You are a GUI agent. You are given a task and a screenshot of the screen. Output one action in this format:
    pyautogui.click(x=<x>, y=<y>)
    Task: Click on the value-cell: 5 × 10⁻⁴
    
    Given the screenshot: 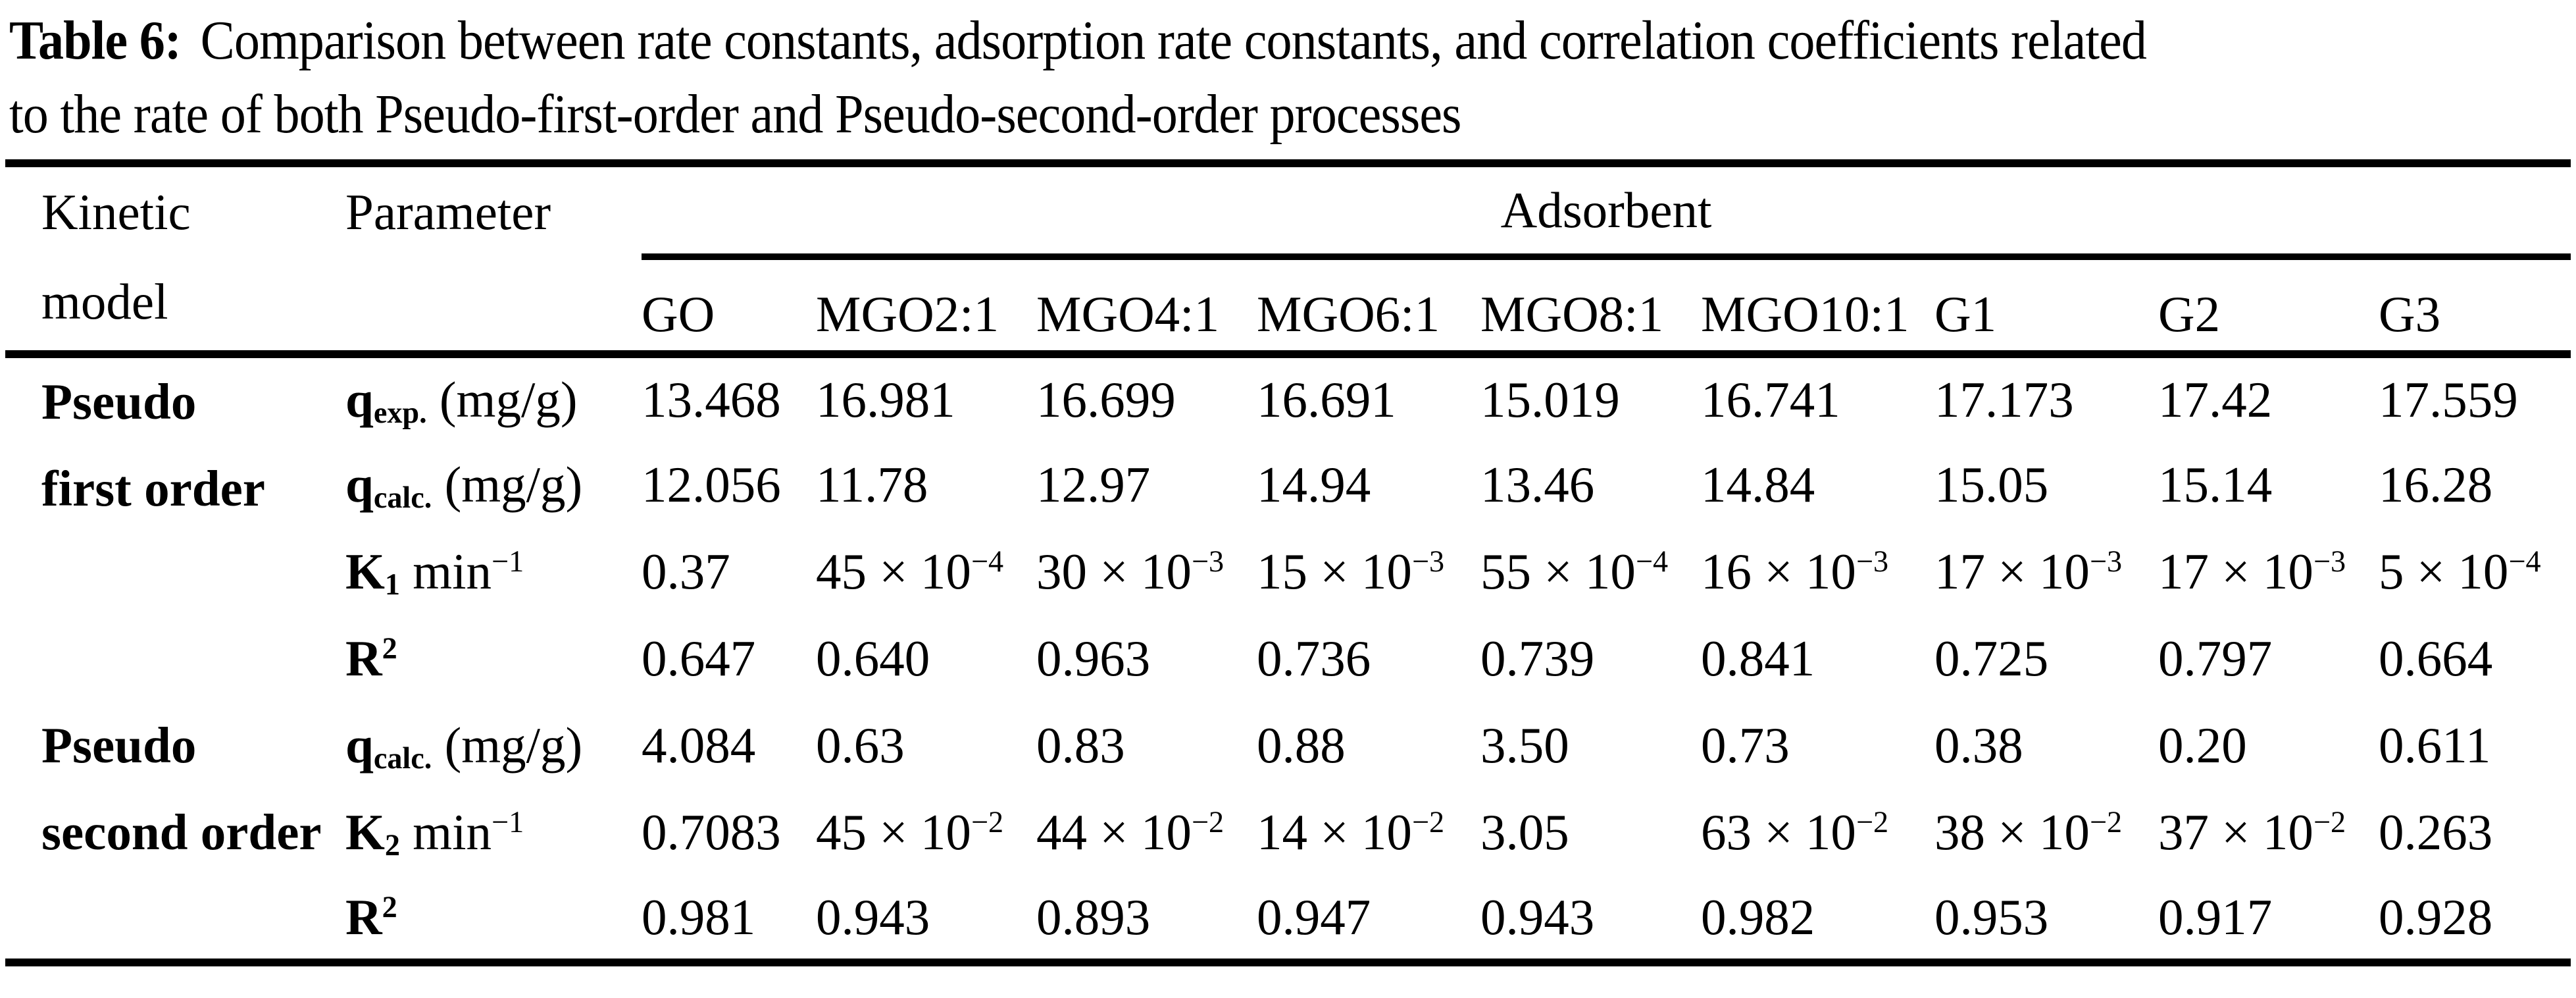 What is the action you would take?
    pyautogui.click(x=2460, y=571)
    